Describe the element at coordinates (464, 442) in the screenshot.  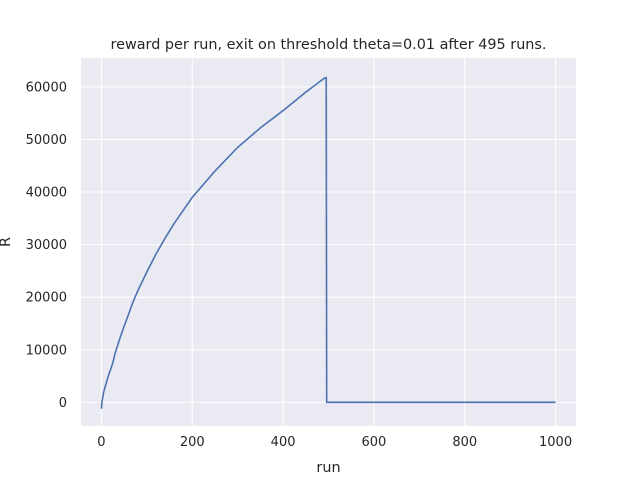
I see `x-tick-label: 800` at that location.